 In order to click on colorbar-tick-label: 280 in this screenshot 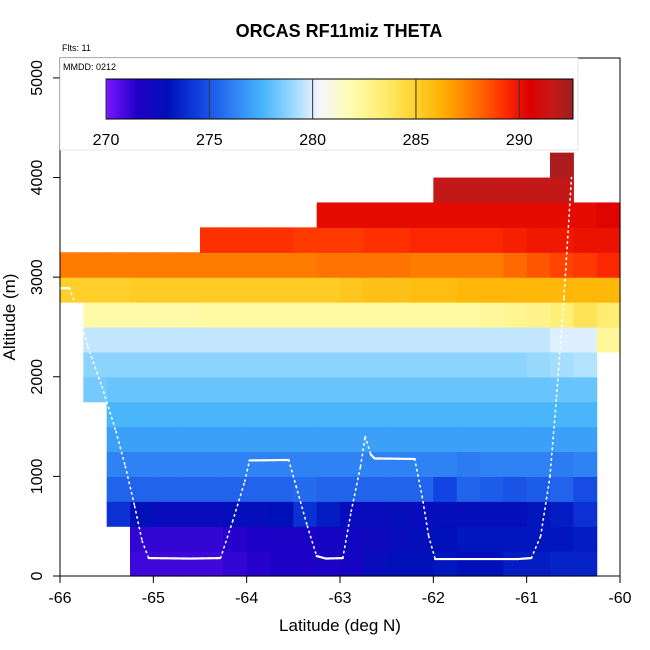, I will do `click(312, 140)`.